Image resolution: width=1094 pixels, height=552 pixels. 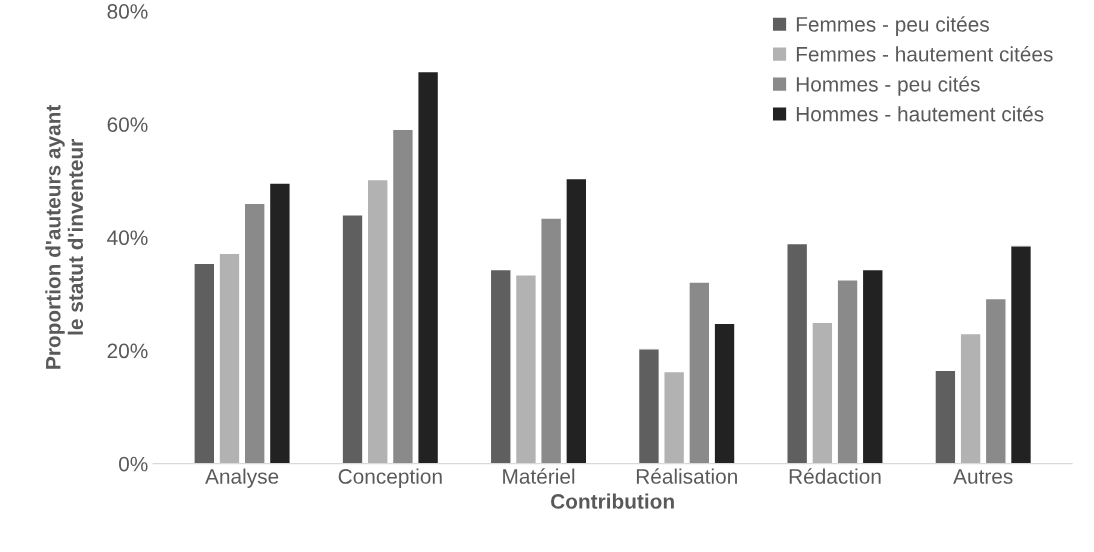 I want to click on x-axis-title: Contribution, so click(x=612, y=501).